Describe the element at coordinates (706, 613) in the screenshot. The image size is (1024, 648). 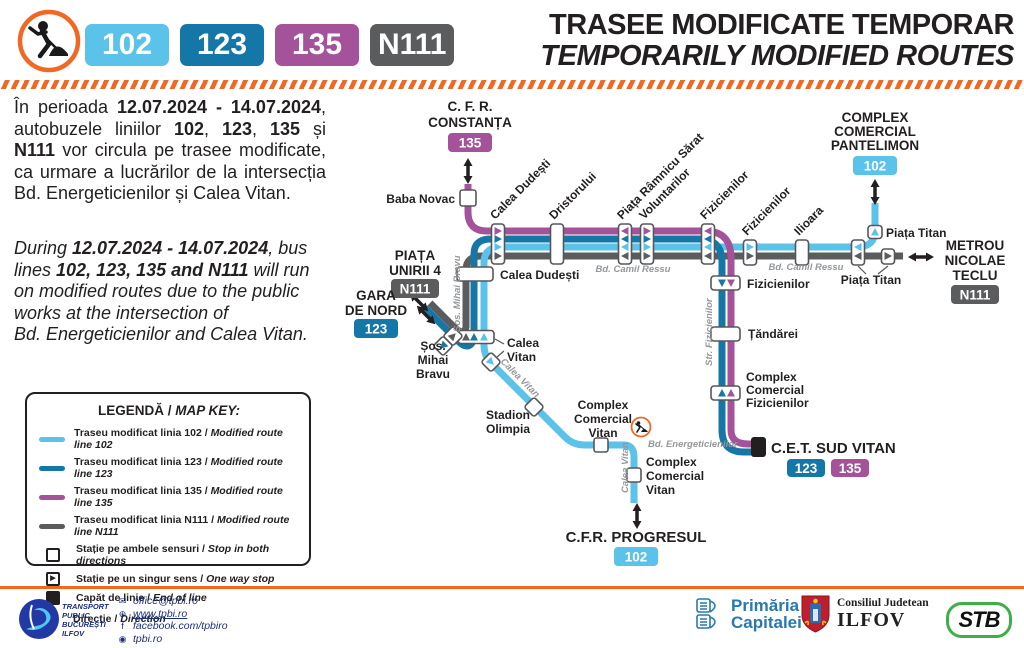
I see `primaria-emblem-icon` at that location.